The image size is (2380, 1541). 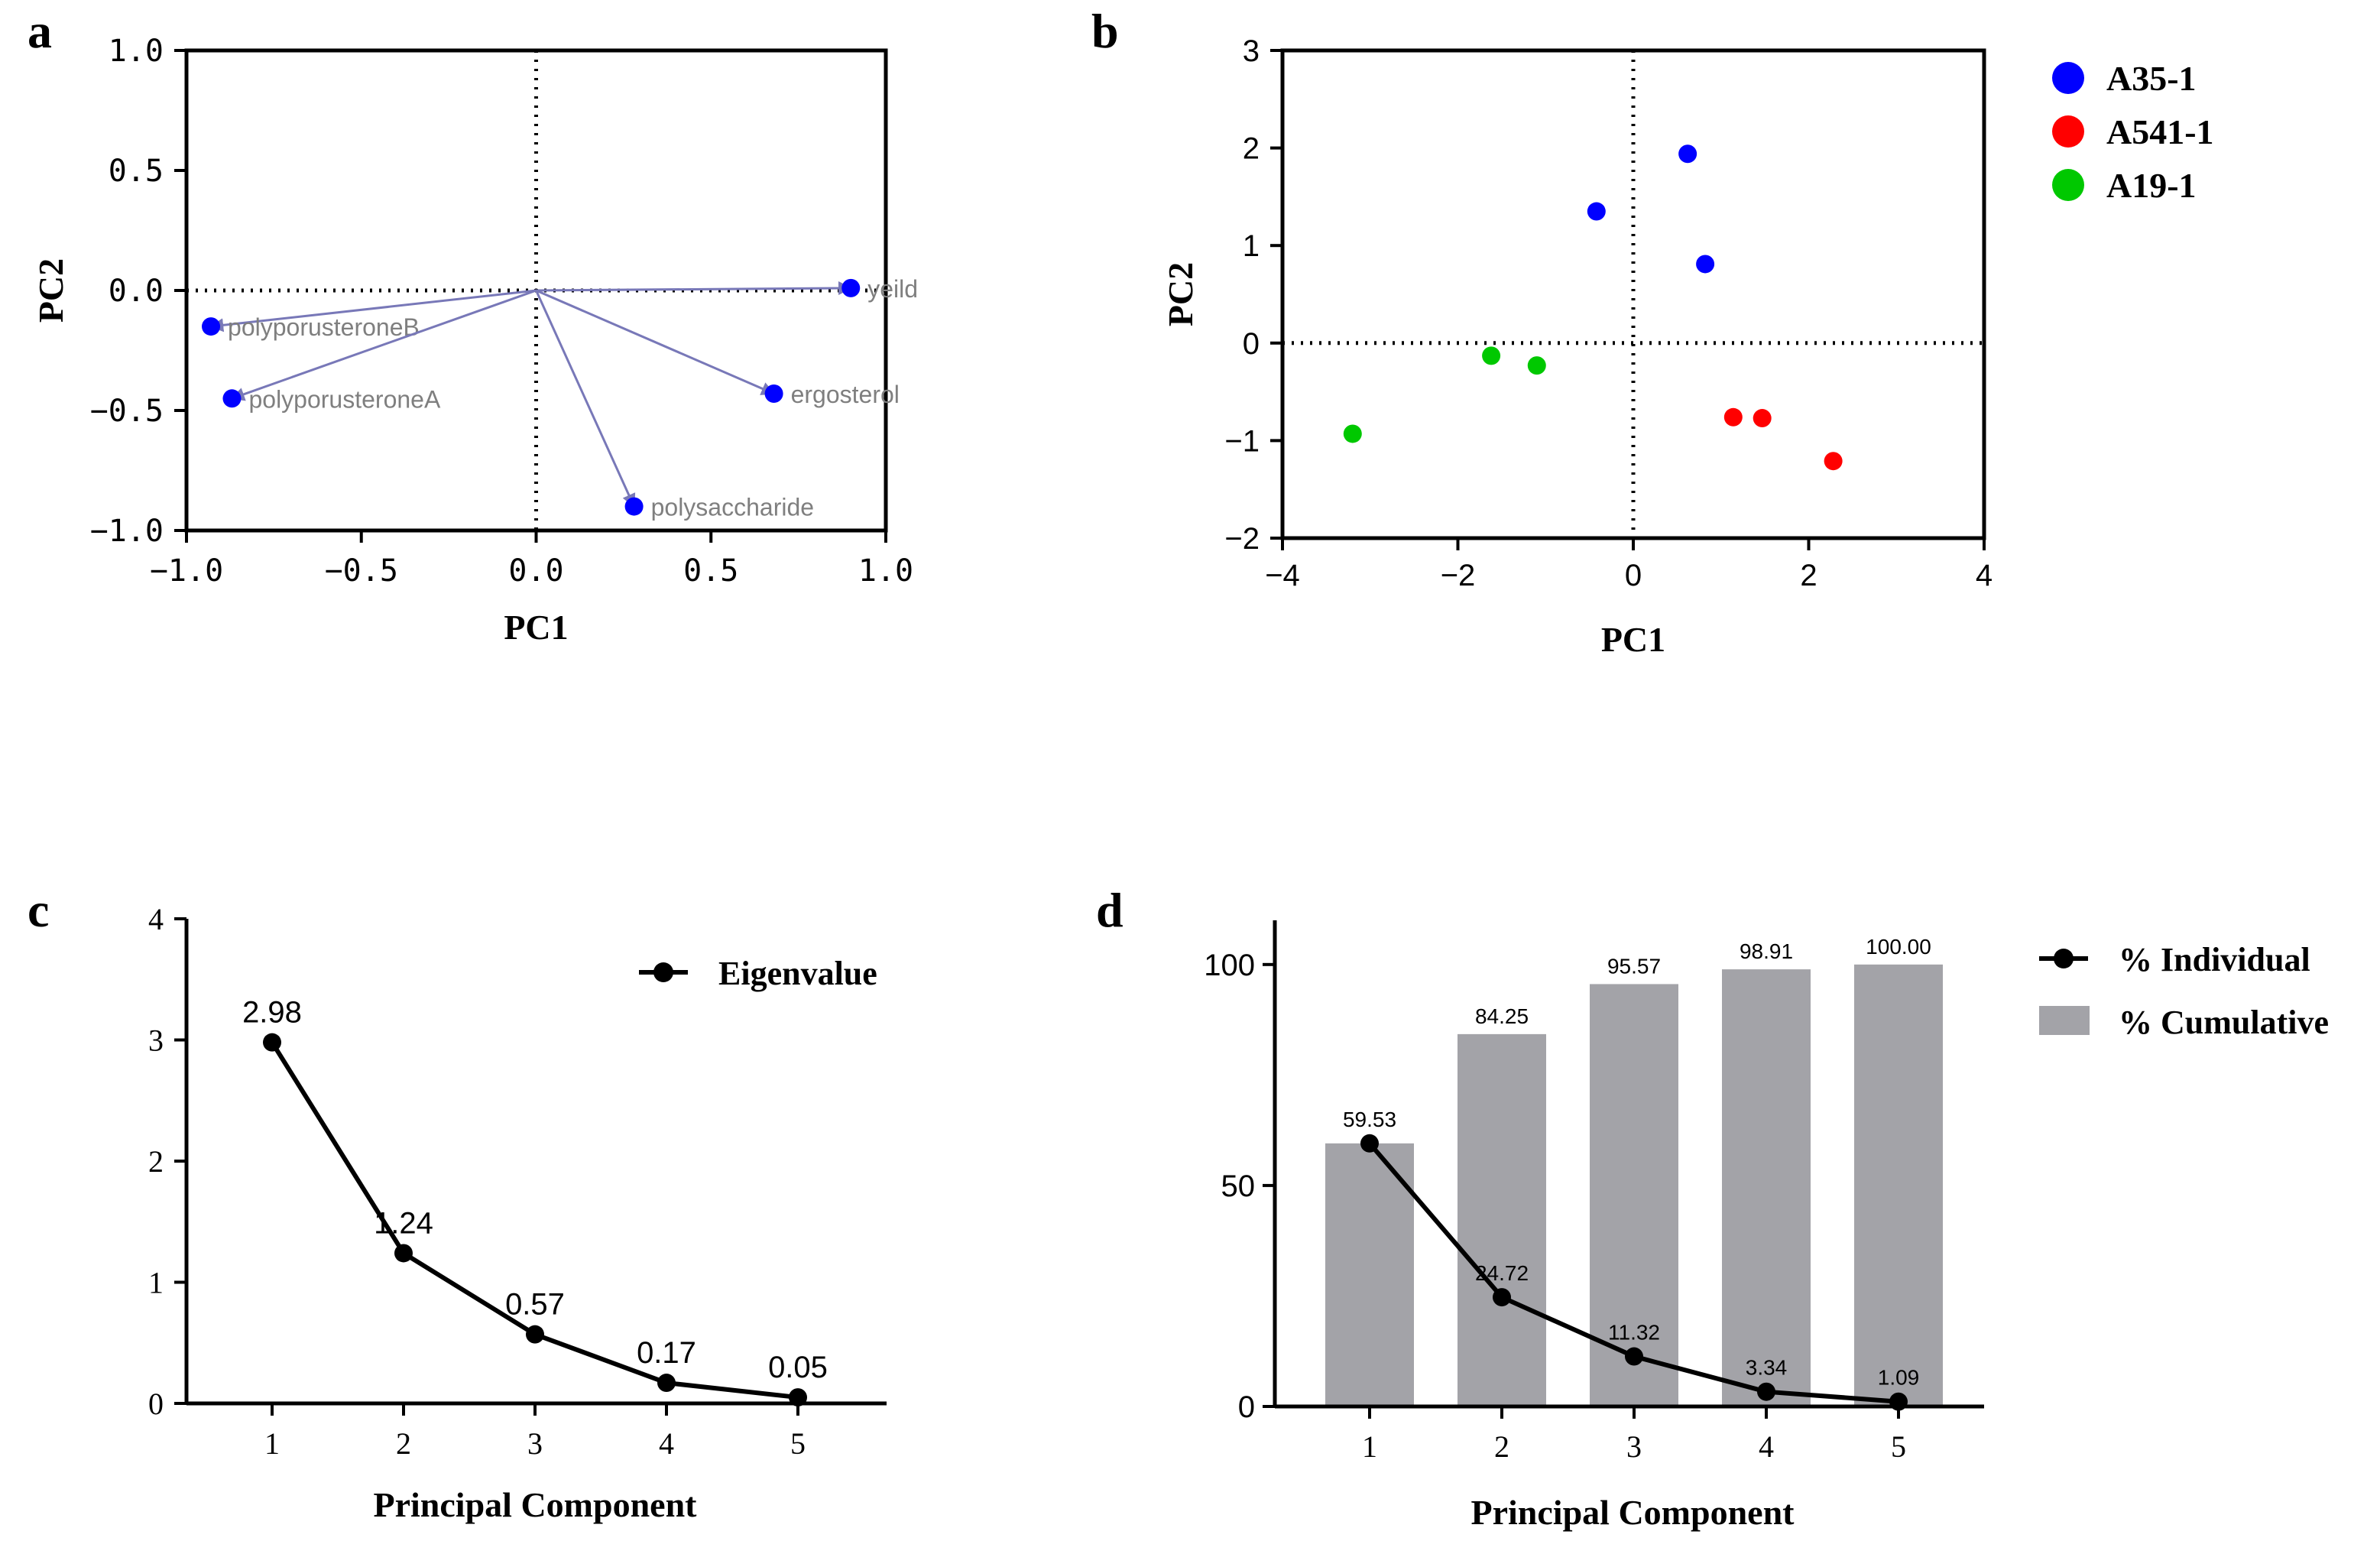 I want to click on y-tick-label: 100, so click(x=1229, y=965).